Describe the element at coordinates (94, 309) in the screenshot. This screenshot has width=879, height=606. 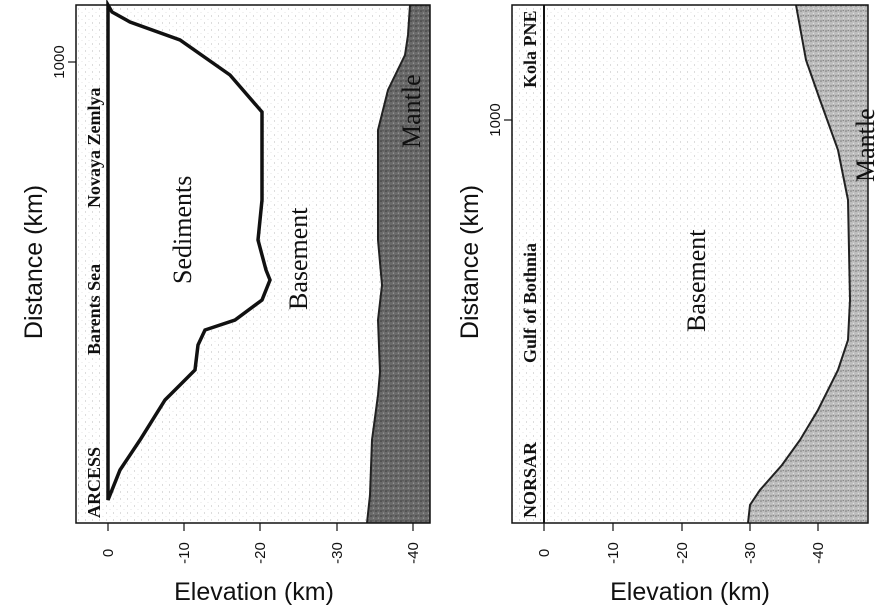
I see `site-label-barents-sea: Barents Sea` at that location.